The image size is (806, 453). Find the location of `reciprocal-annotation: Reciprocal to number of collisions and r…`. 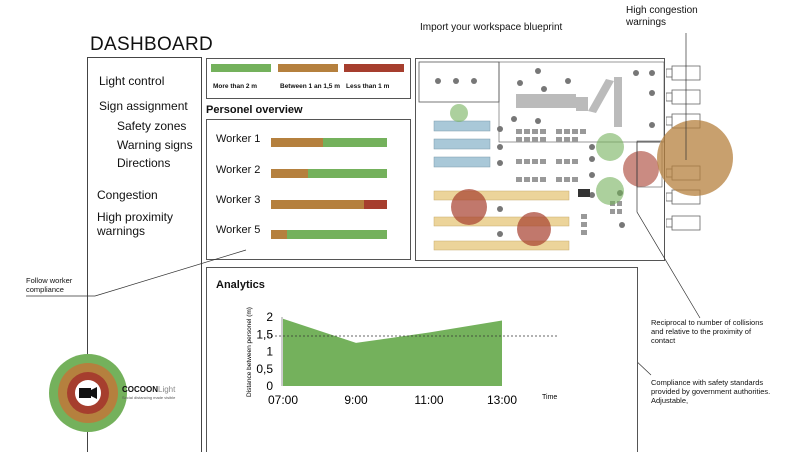

reciprocal-annotation: Reciprocal to number of collisions and r… is located at coordinates (707, 331).